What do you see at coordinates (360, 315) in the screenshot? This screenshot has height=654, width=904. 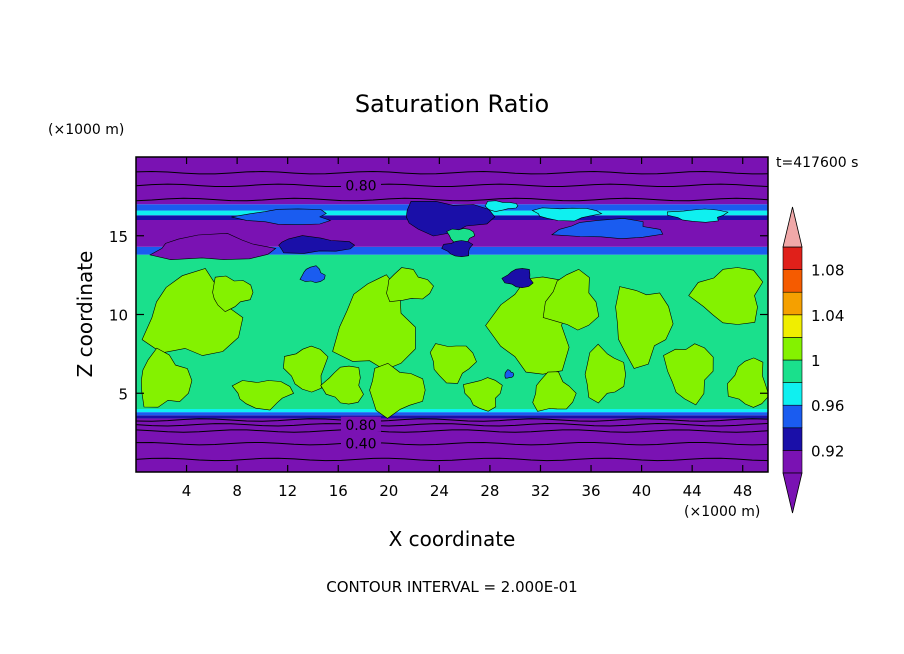 I see `contour-labels: 0.80 0.80 0.40` at bounding box center [360, 315].